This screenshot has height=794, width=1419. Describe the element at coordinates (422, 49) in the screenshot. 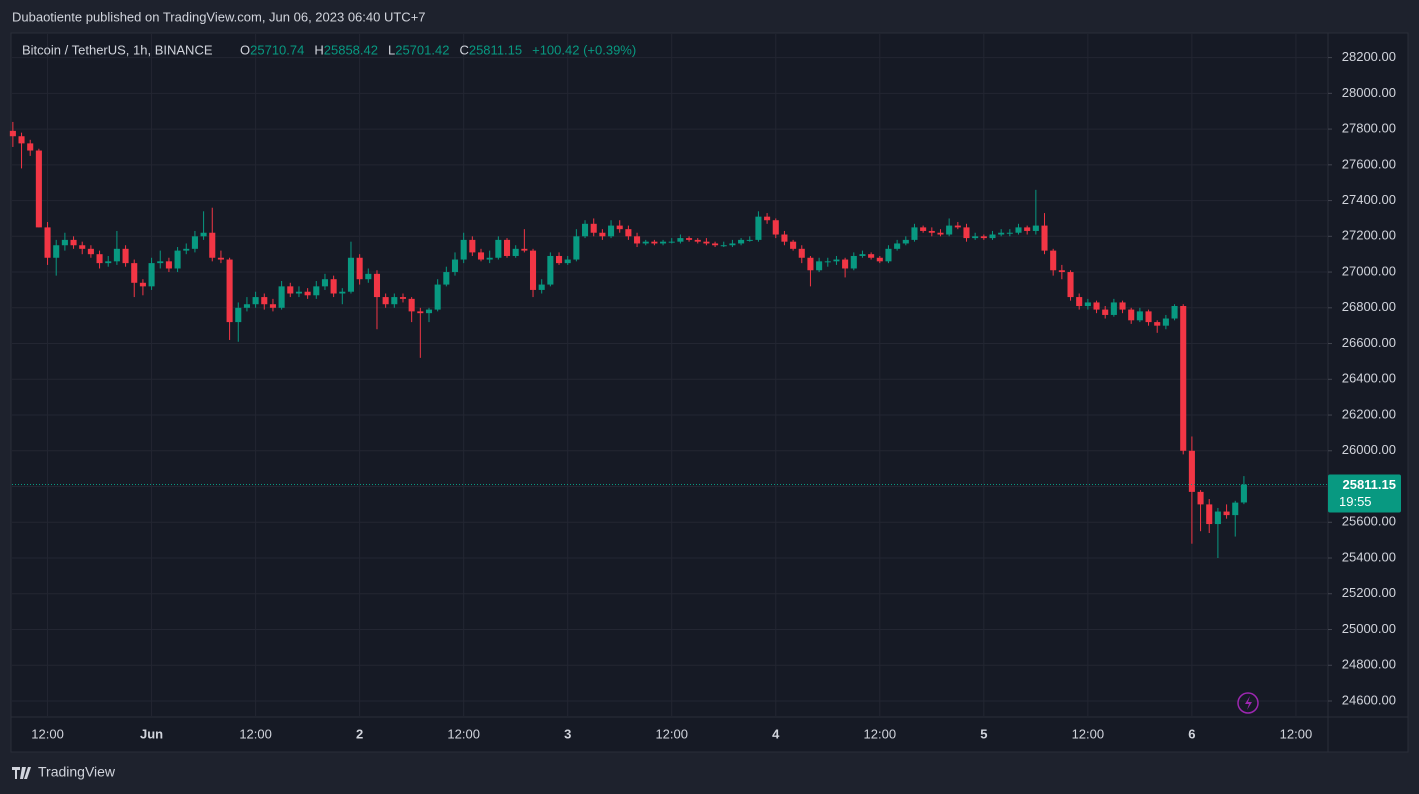

I see `legend-value: 25701.42` at that location.